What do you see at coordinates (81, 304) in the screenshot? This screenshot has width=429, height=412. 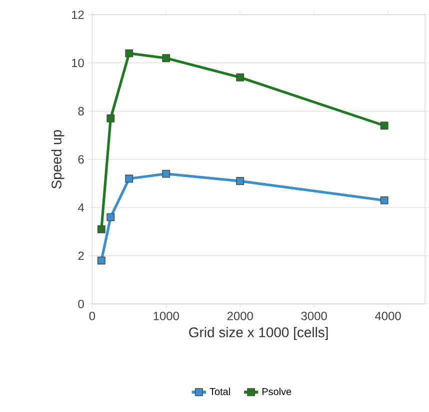 I see `y-tick-label: 0` at bounding box center [81, 304].